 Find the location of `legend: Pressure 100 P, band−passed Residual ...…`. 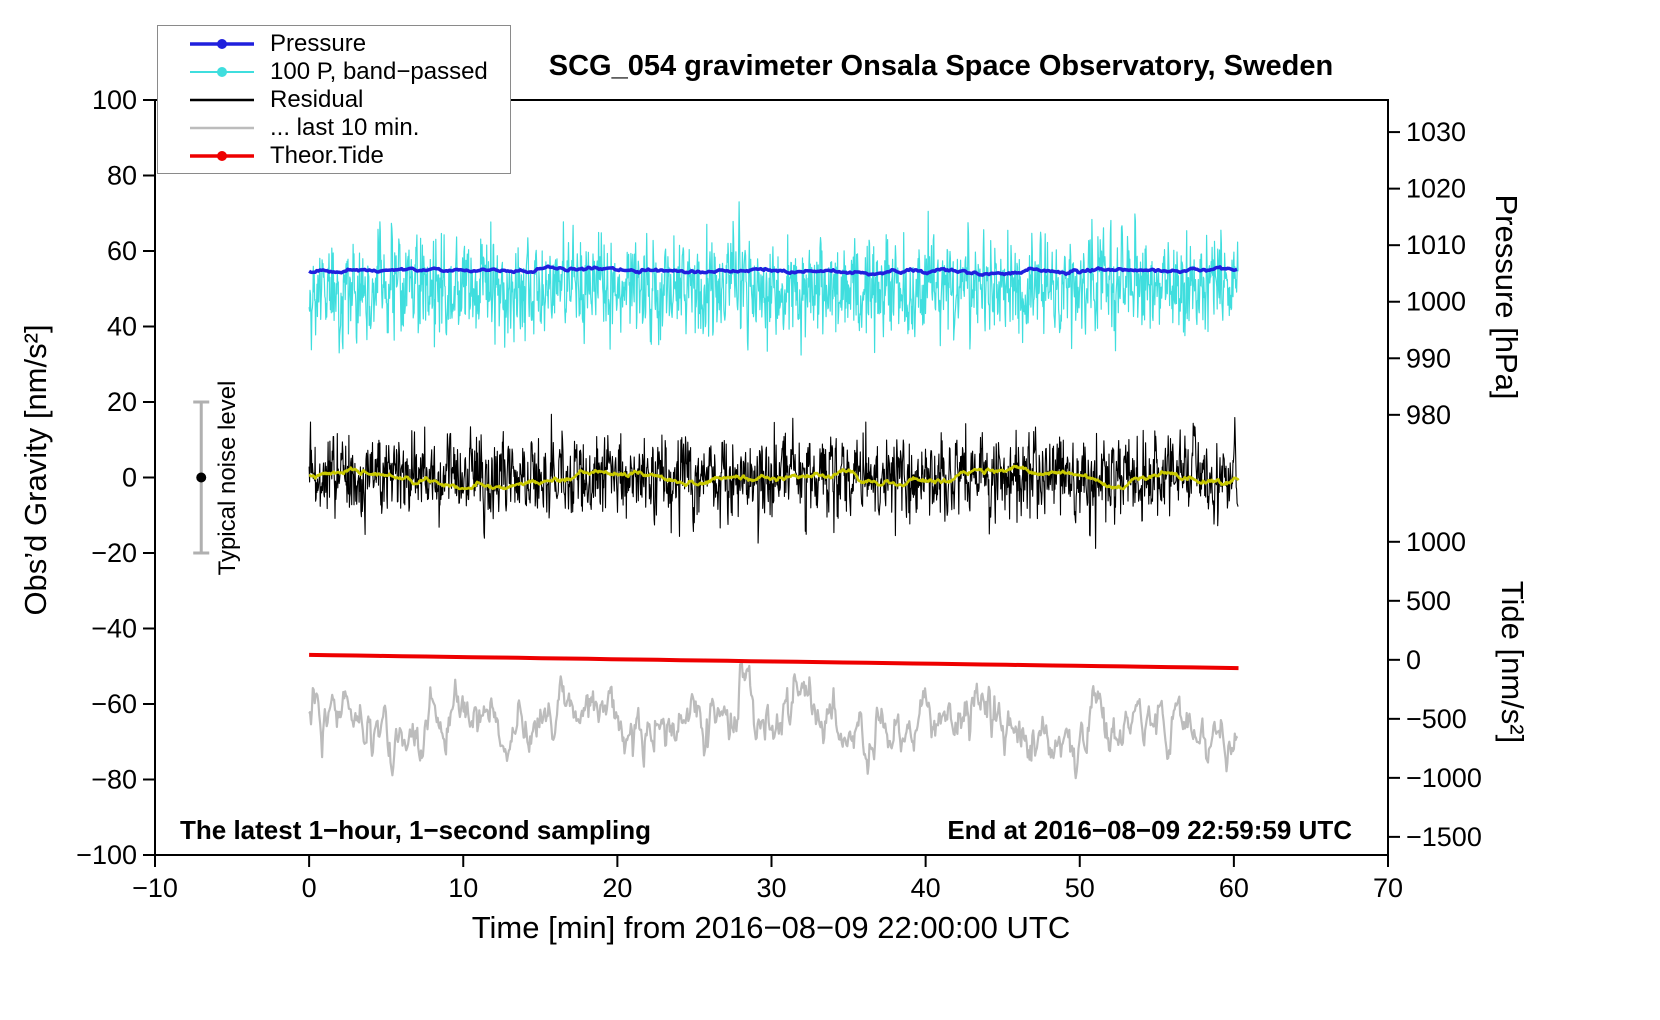

legend: Pressure 100 P, band−passed Residual ...… is located at coordinates (334, 99).